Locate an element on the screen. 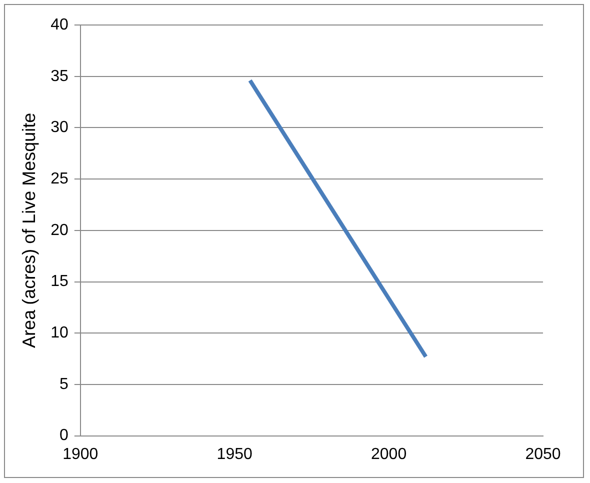  x-tick-label: 2050 is located at coordinates (543, 454).